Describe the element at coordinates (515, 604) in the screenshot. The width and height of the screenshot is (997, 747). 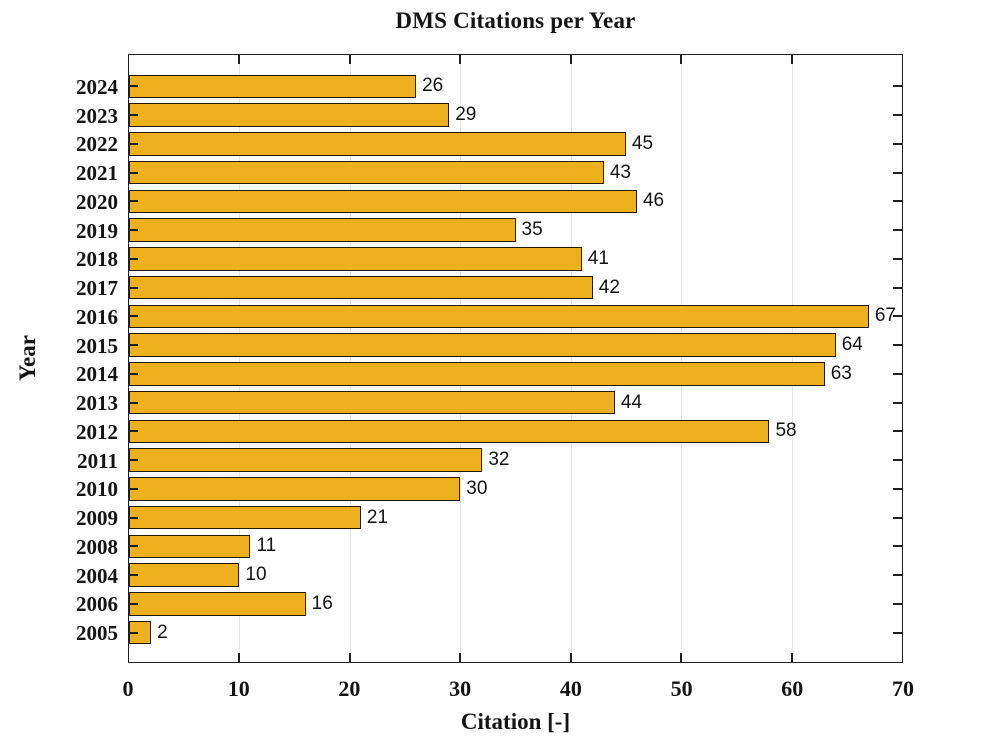
I see `bar-row: 16` at that location.